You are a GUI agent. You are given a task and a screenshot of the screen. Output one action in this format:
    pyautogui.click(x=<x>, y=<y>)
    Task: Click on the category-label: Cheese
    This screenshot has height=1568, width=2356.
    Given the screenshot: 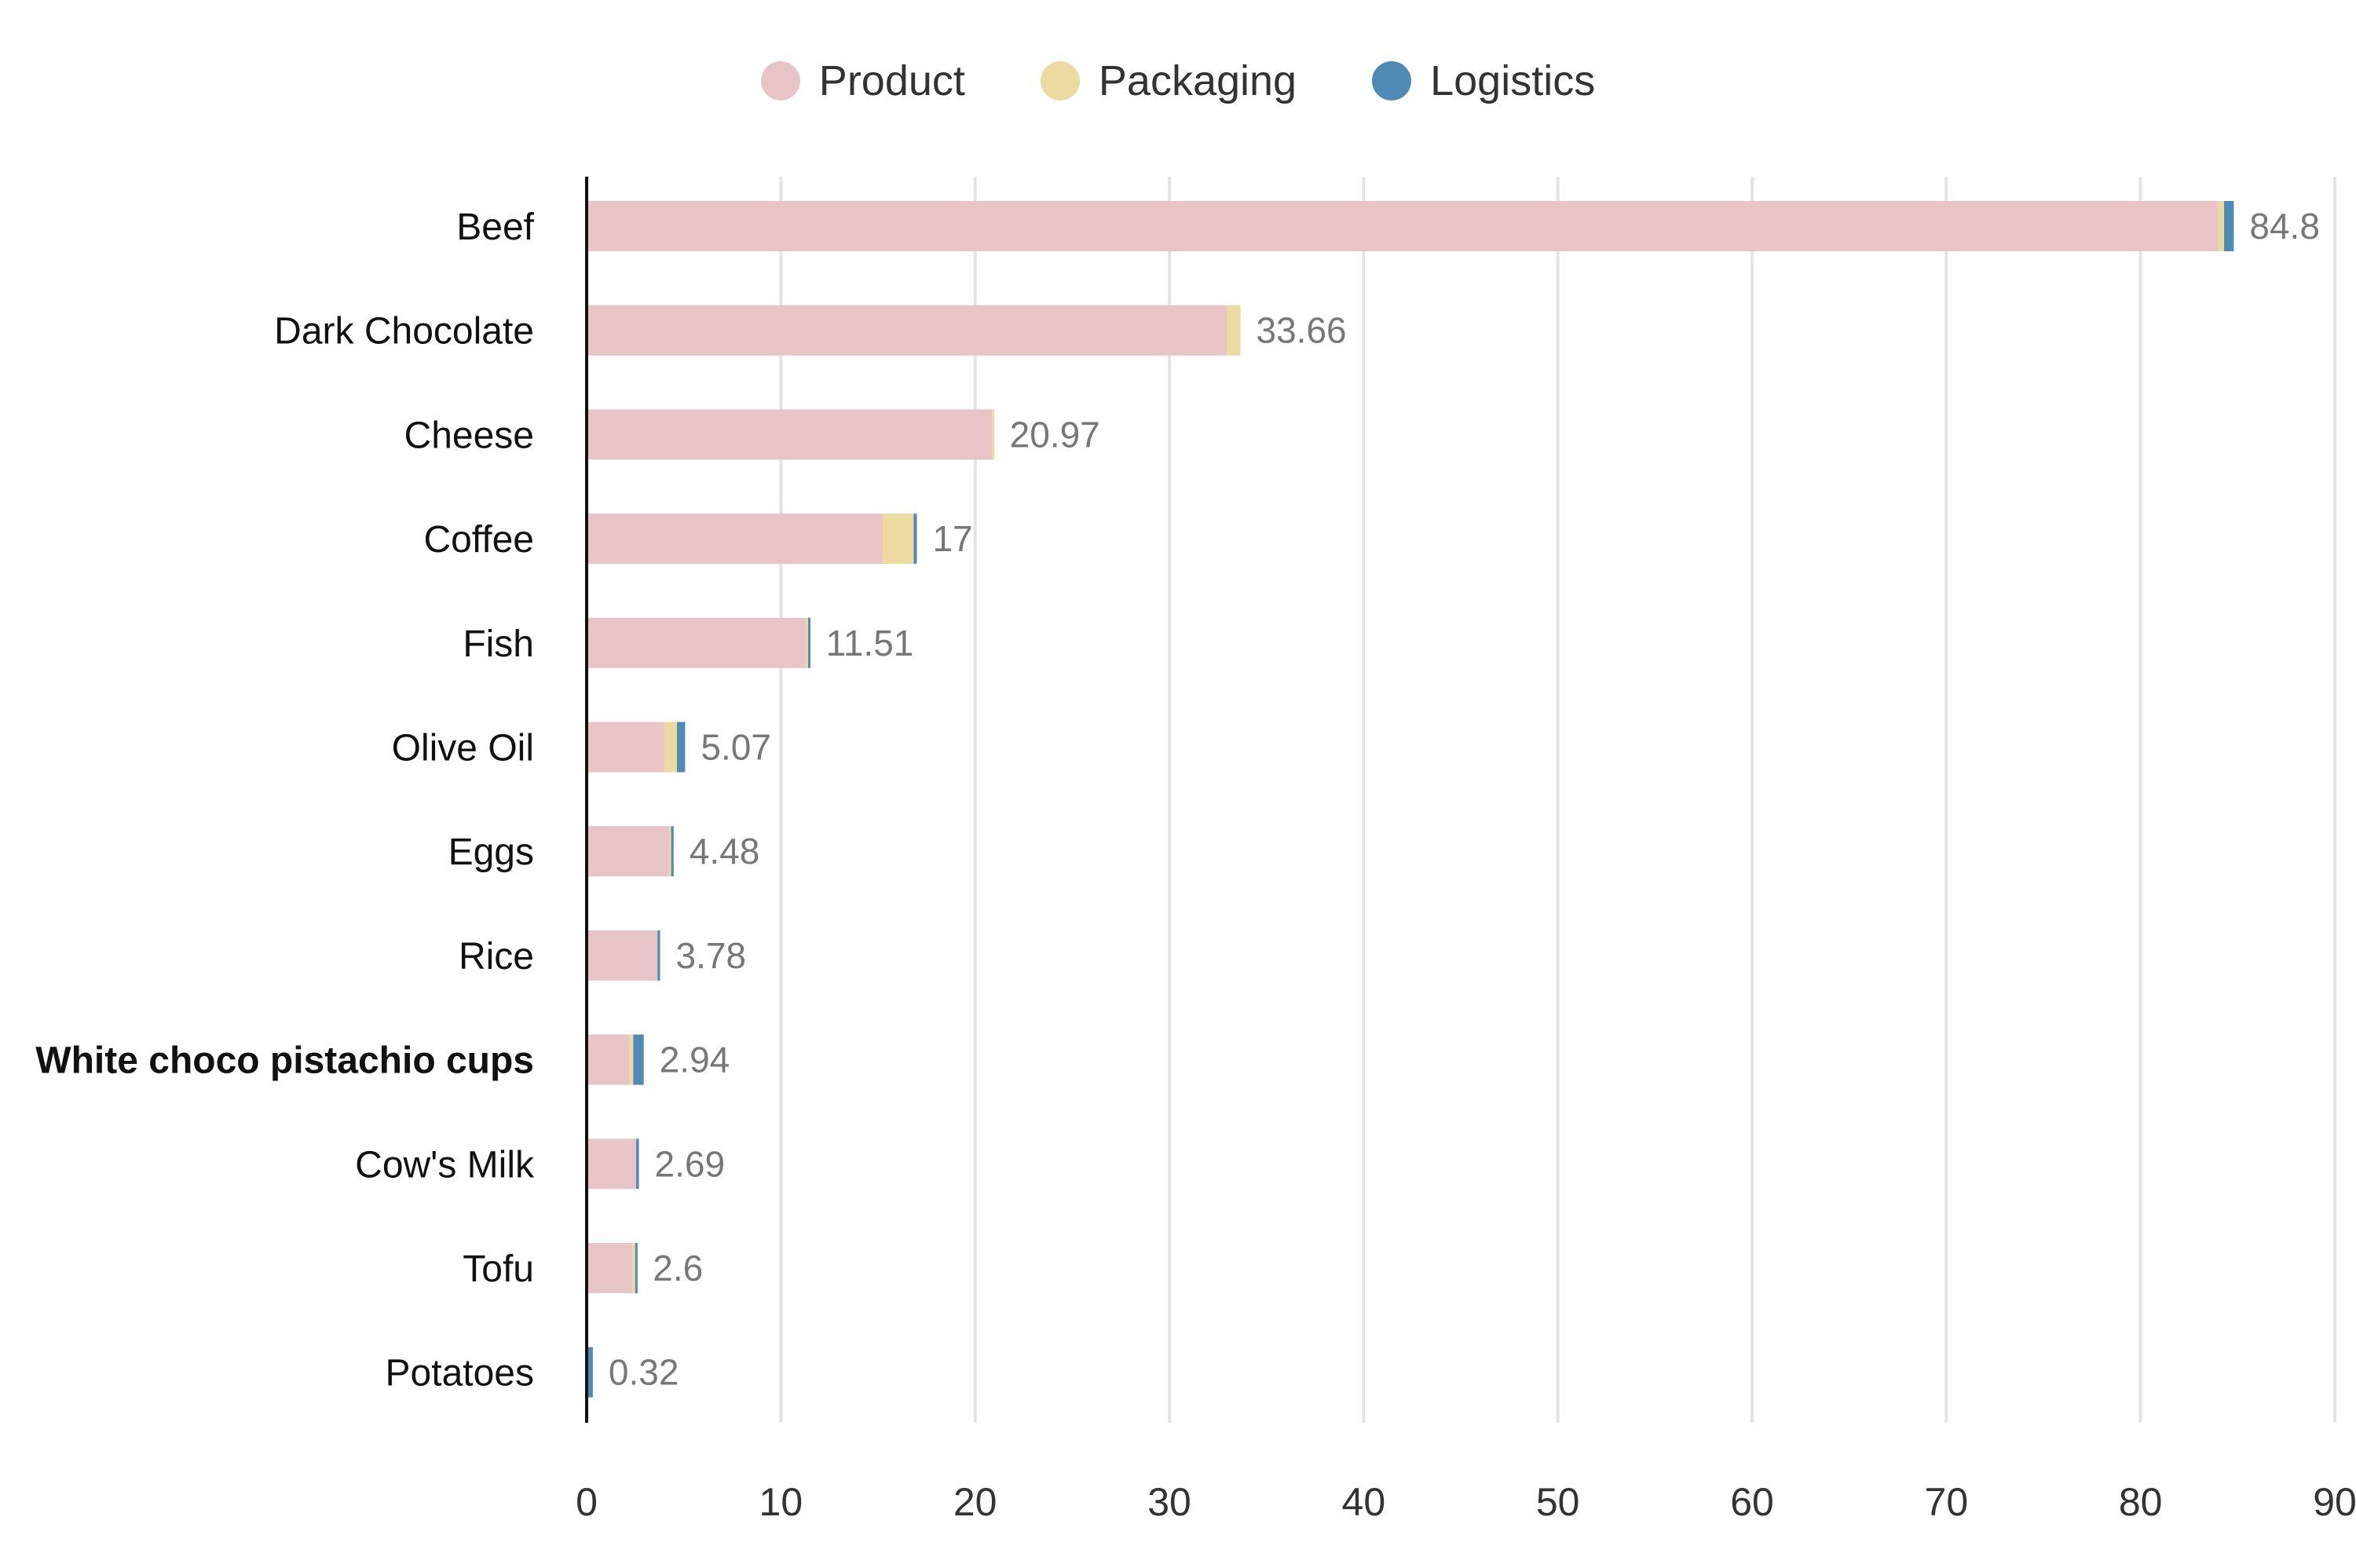 What is the action you would take?
    pyautogui.click(x=469, y=435)
    